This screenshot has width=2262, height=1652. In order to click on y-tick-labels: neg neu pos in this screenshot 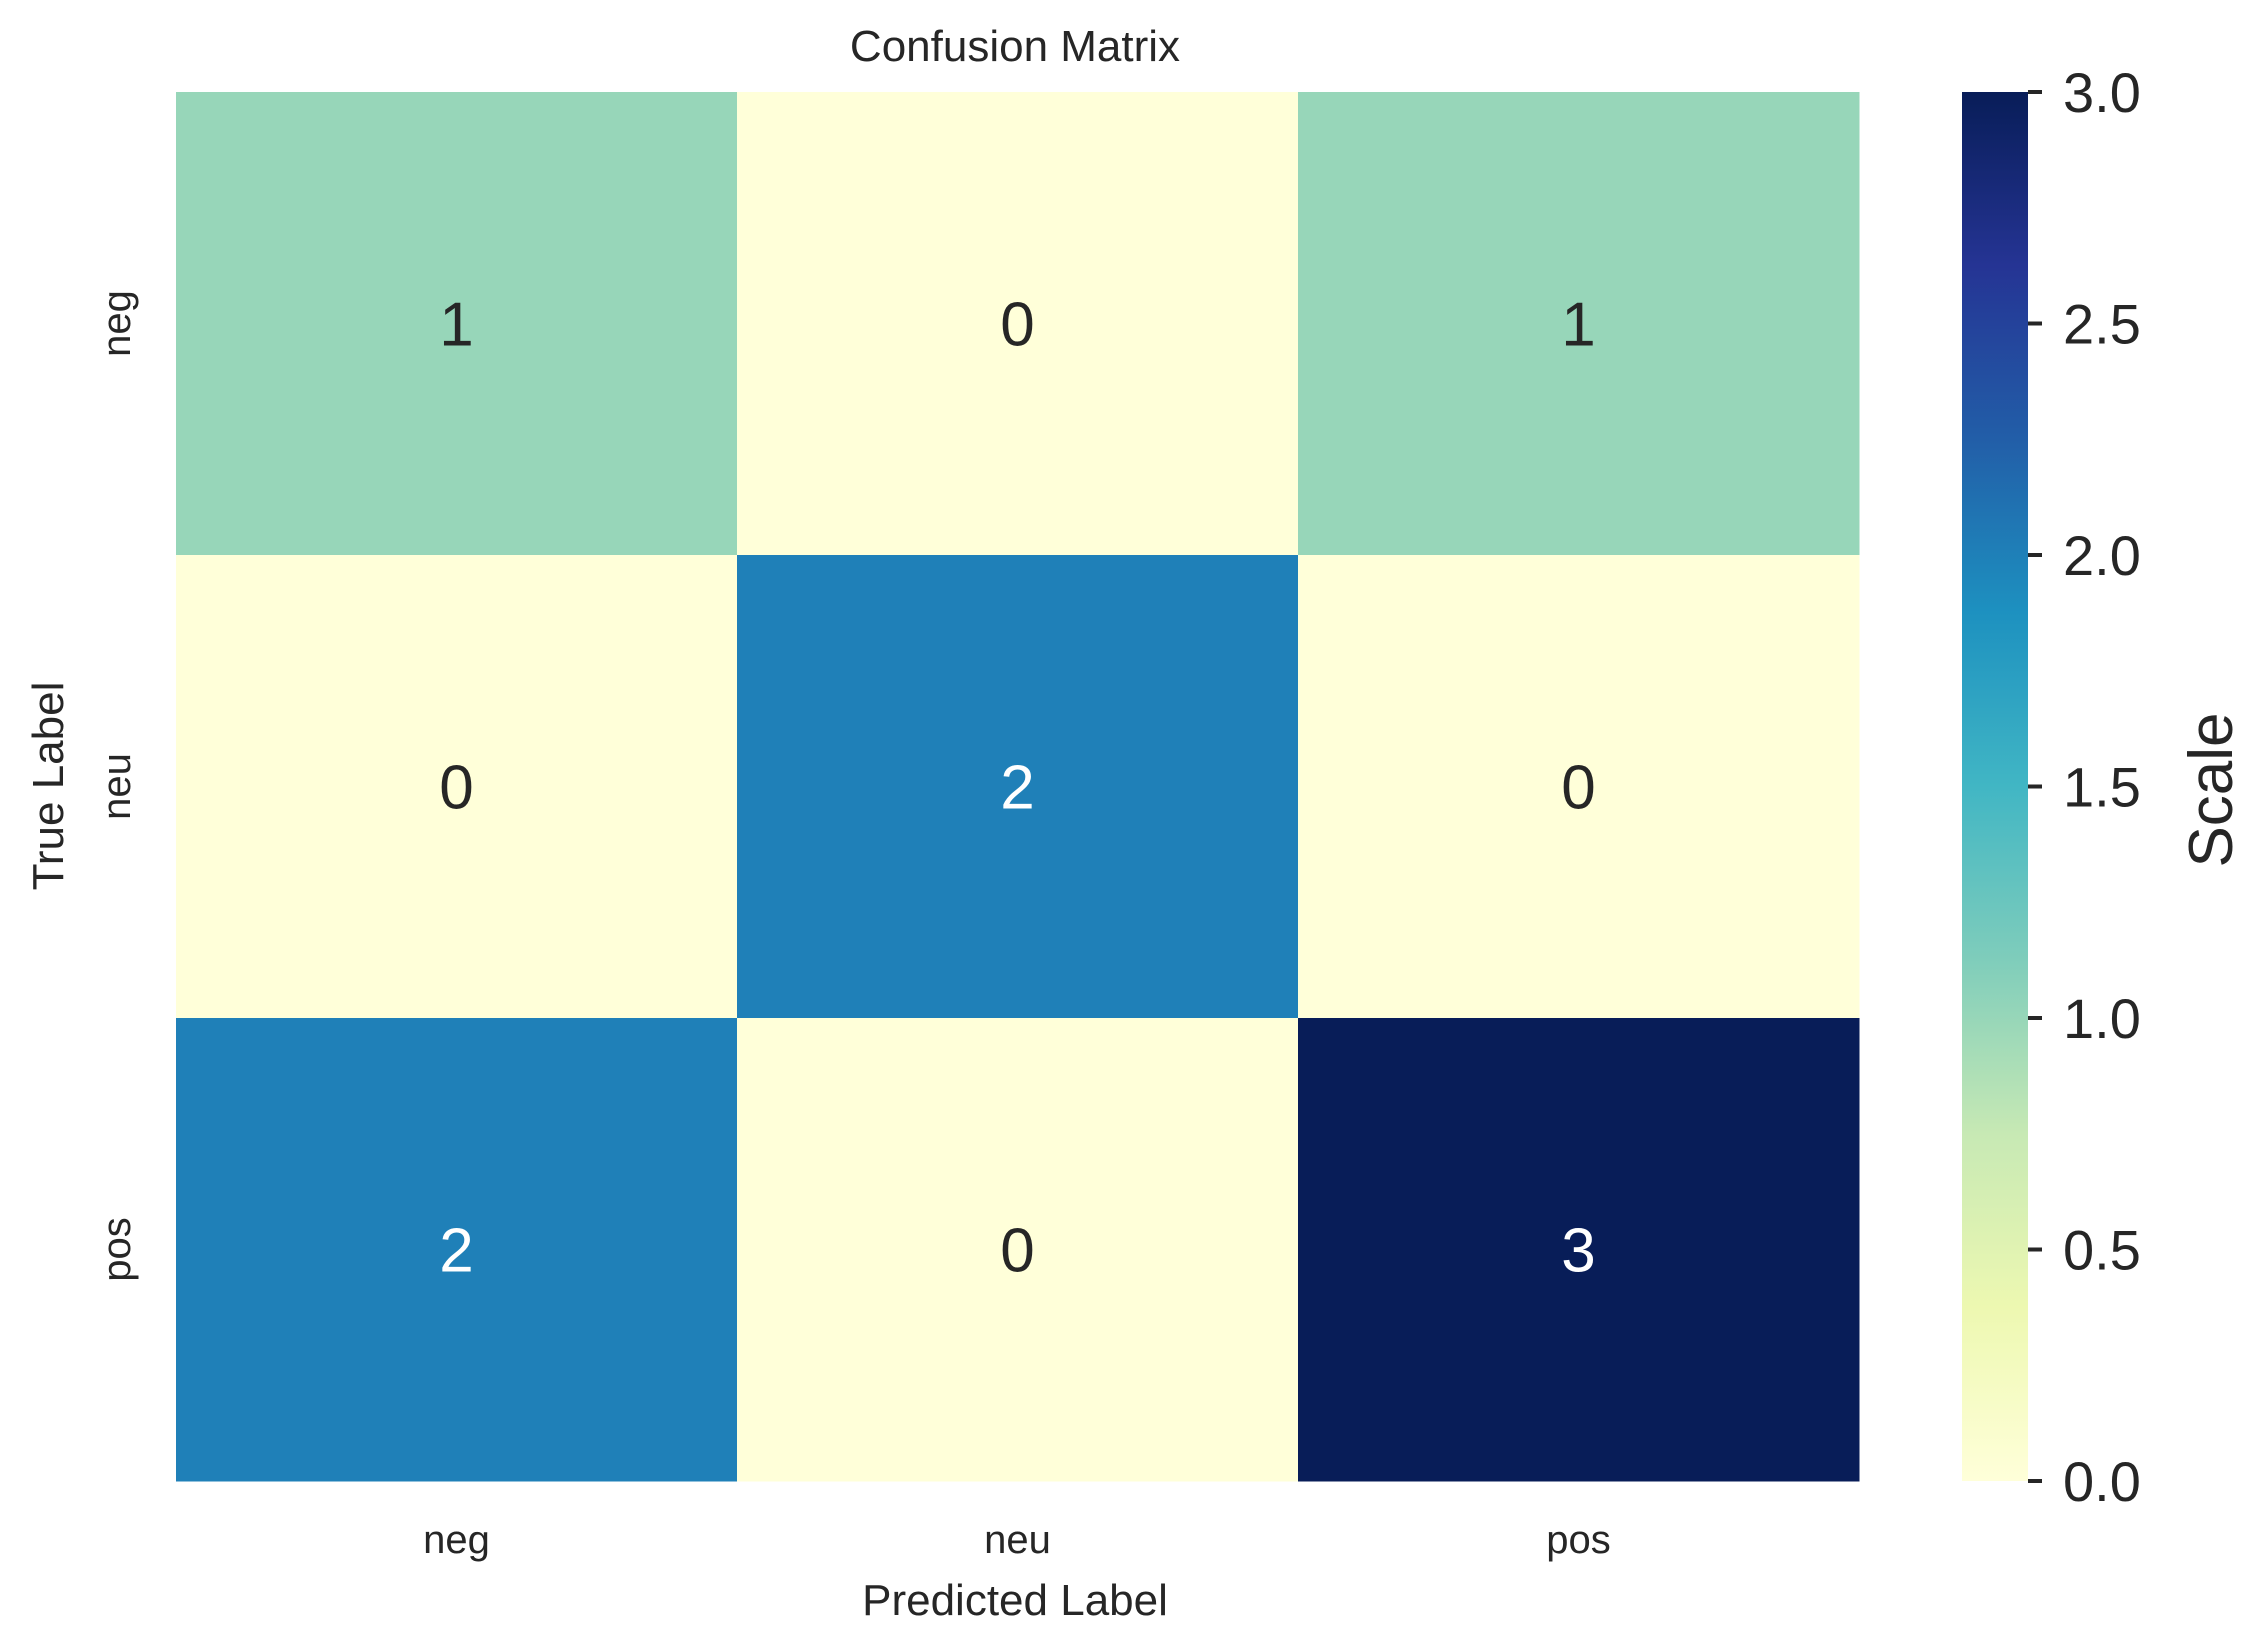, I will do `click(117, 786)`.